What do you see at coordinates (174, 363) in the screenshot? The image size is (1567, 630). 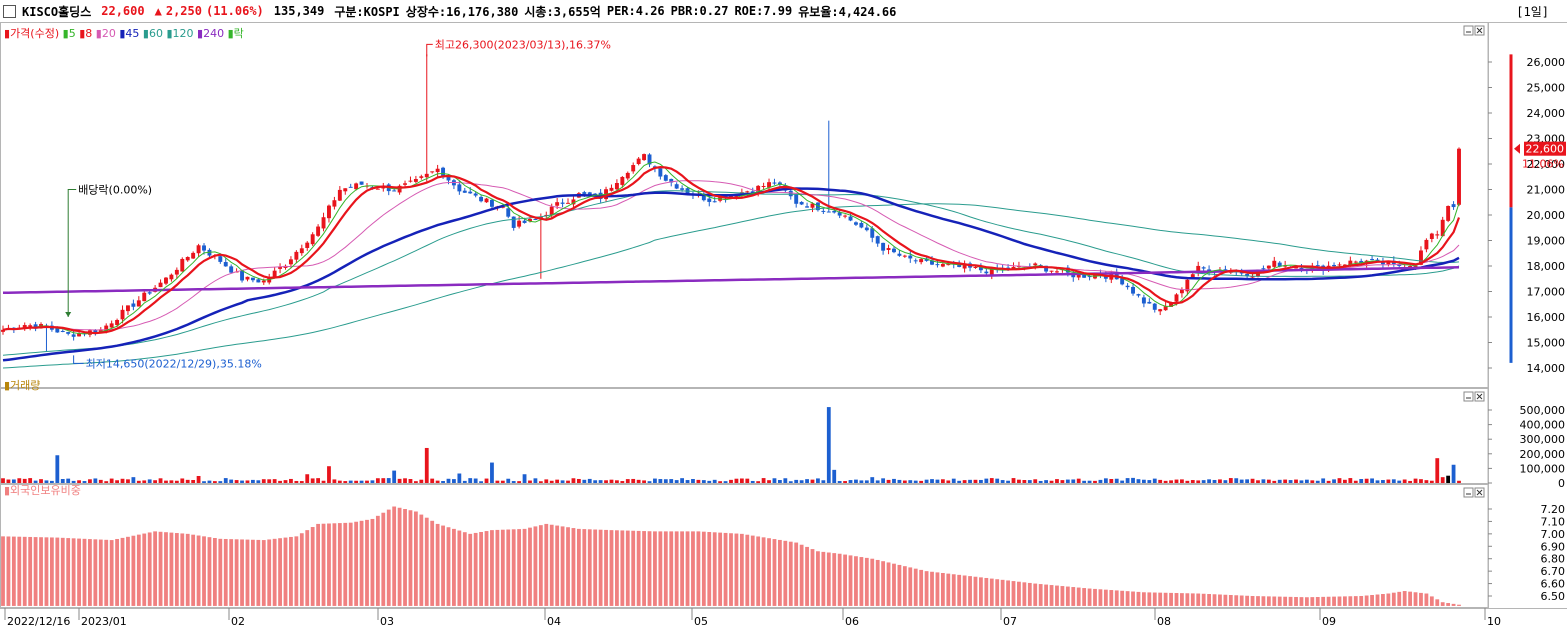 I see `low-annotation: 최저14,650(2022/12/29),35.18%` at bounding box center [174, 363].